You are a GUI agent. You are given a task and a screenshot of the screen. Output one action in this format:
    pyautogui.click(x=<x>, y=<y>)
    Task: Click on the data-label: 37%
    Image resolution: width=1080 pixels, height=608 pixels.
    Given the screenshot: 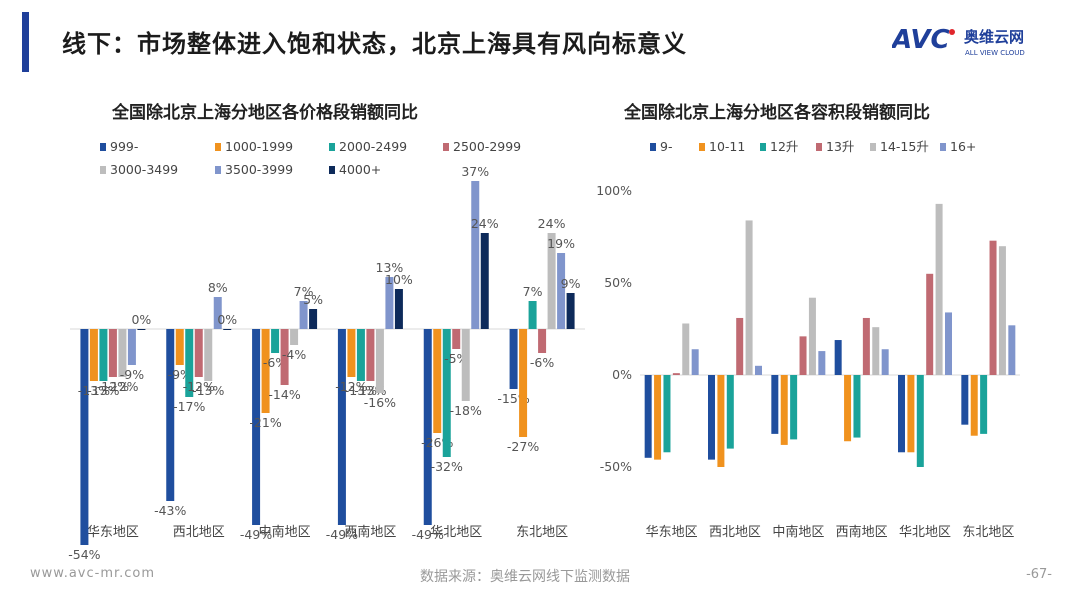 What is the action you would take?
    pyautogui.click(x=475, y=171)
    